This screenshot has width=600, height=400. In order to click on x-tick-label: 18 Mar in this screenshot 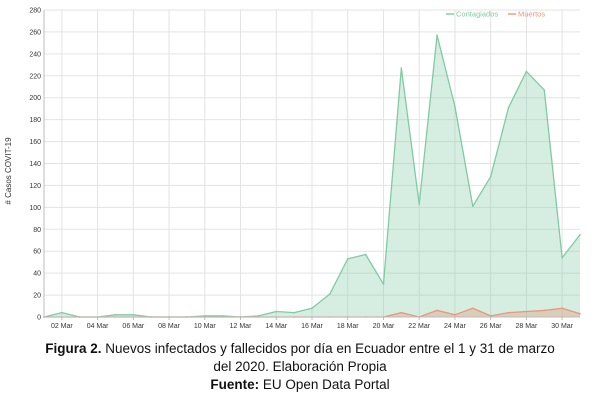, I will do `click(348, 326)`.